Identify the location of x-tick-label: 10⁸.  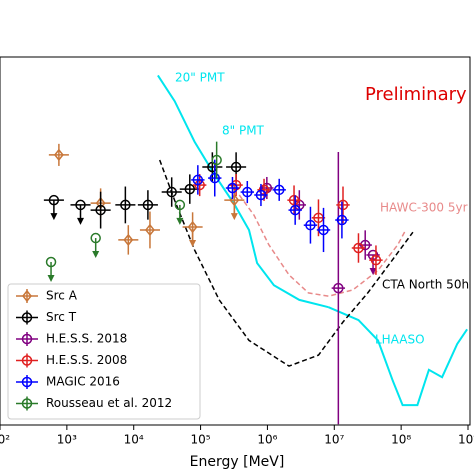
(401, 440).